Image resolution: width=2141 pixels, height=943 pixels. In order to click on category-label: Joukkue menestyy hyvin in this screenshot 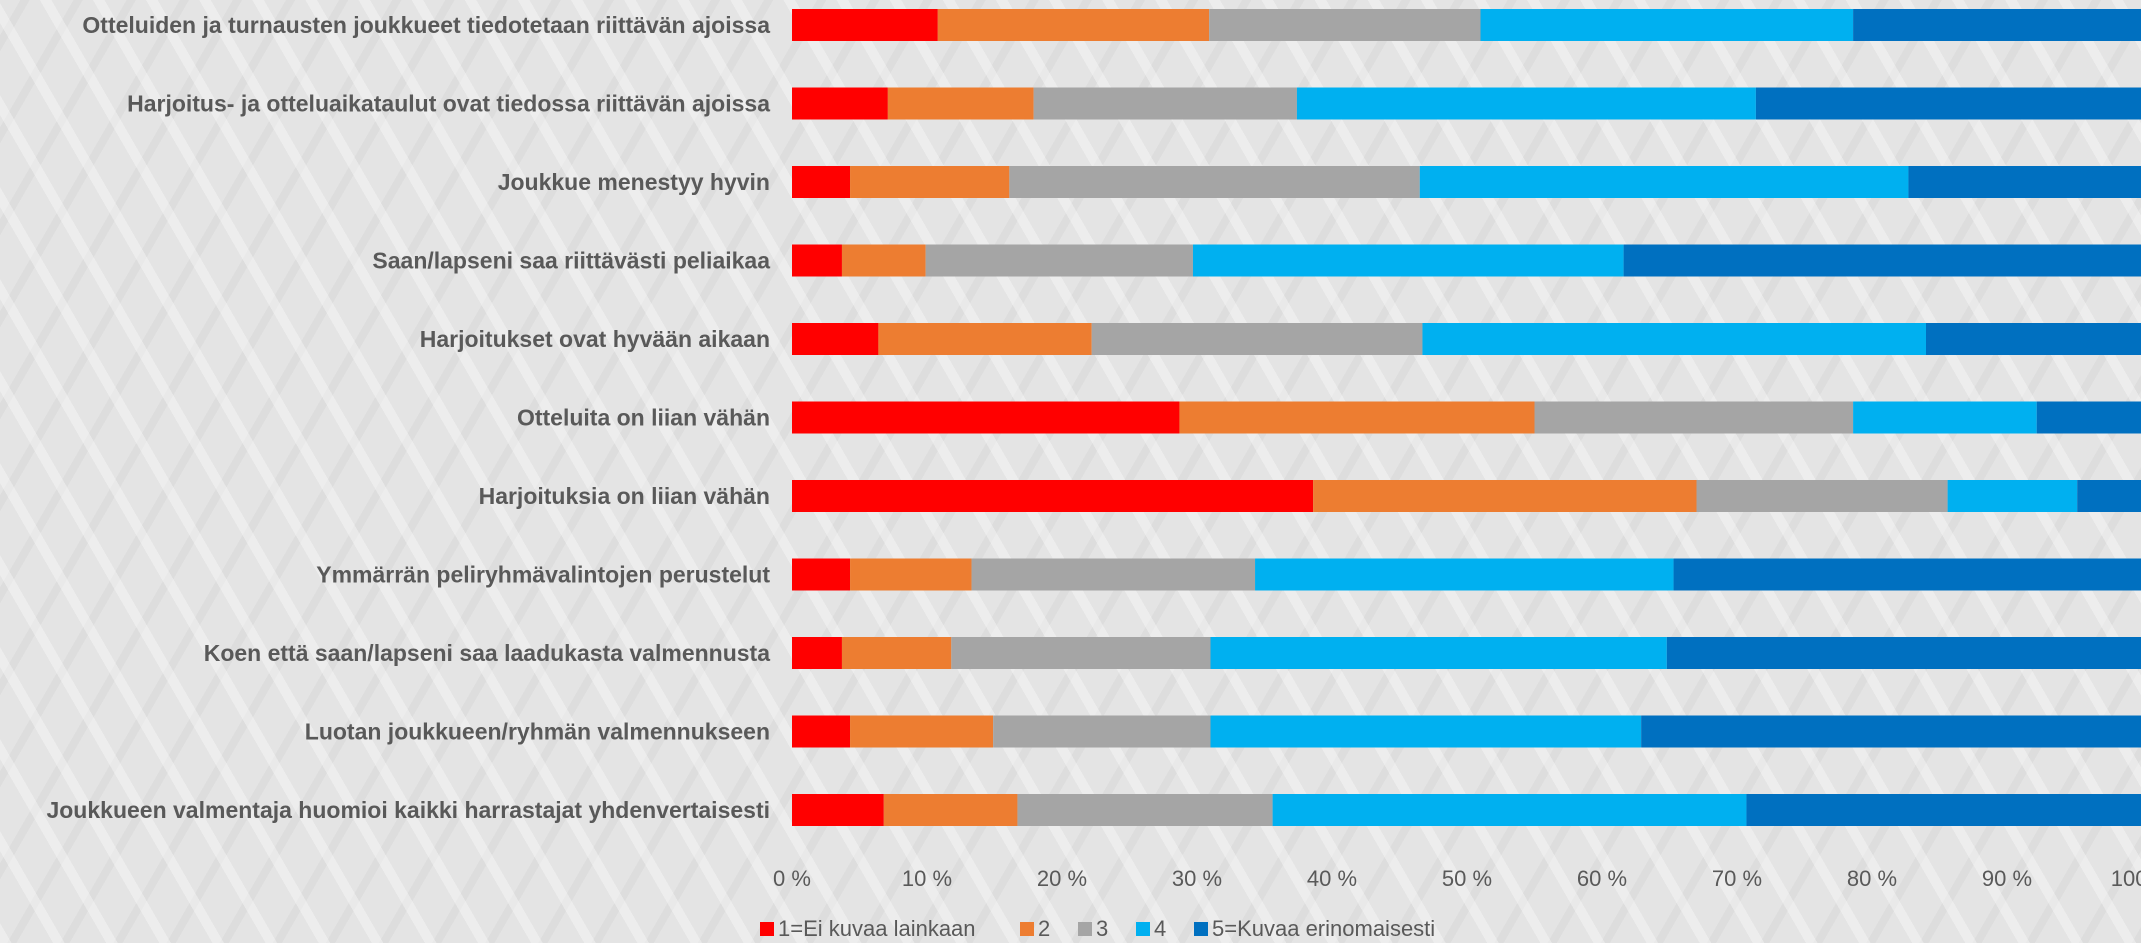, I will do `click(634, 182)`.